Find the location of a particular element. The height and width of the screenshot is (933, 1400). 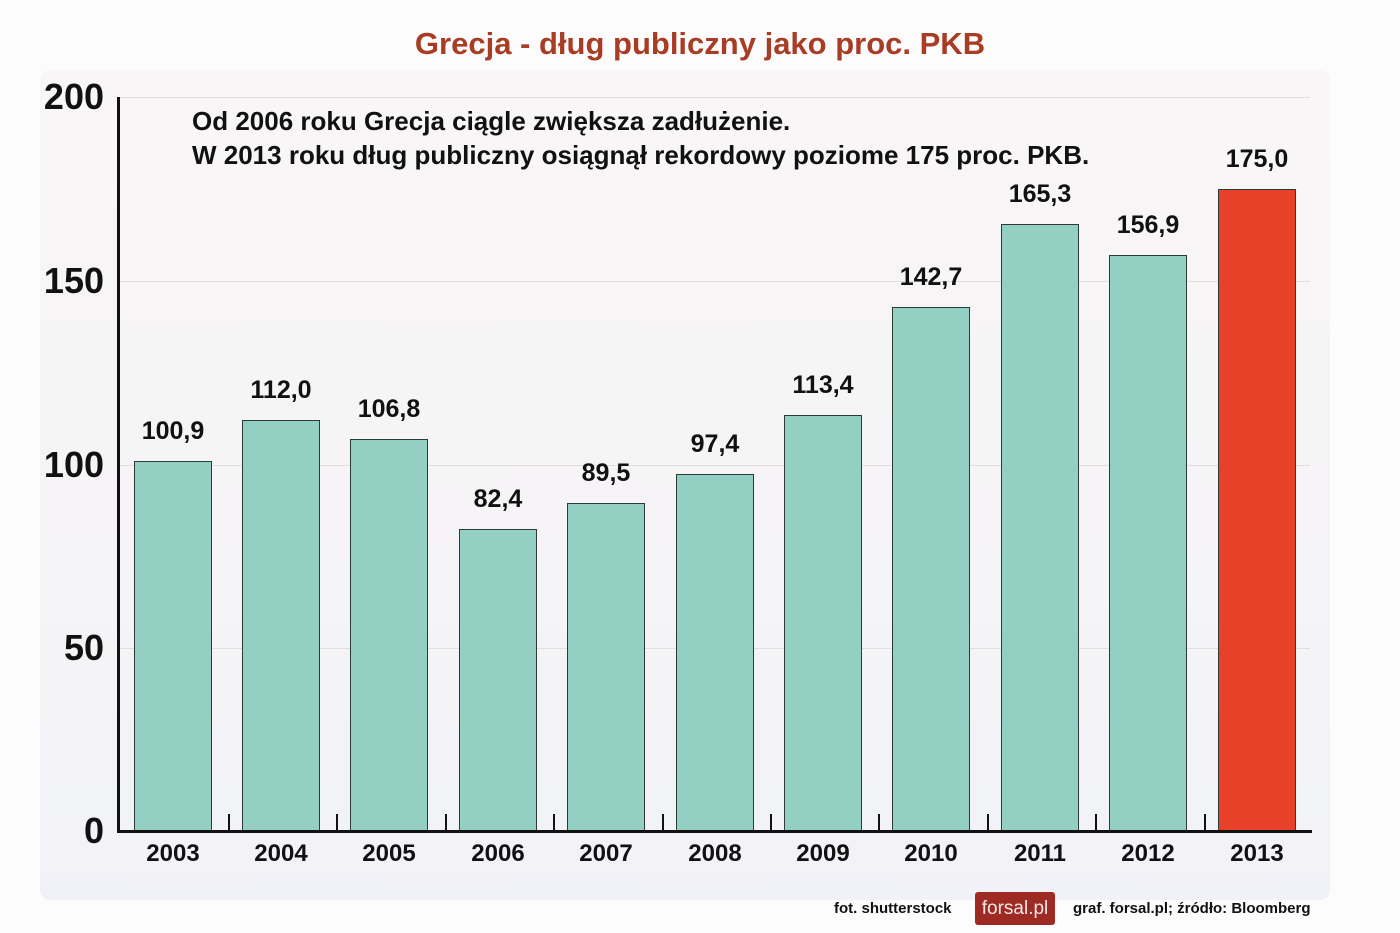

bar-2005 is located at coordinates (389, 635).